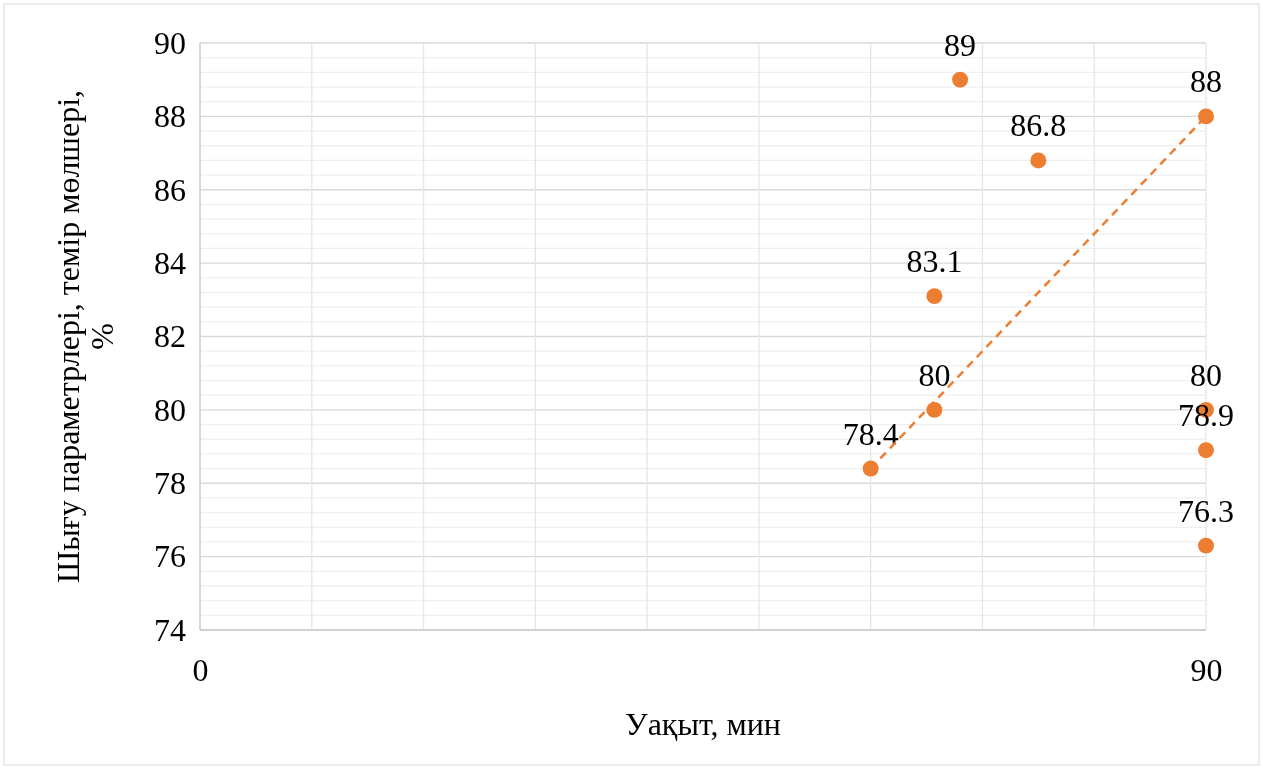  Describe the element at coordinates (170, 409) in the screenshot. I see `y-tick-label: 80` at that location.